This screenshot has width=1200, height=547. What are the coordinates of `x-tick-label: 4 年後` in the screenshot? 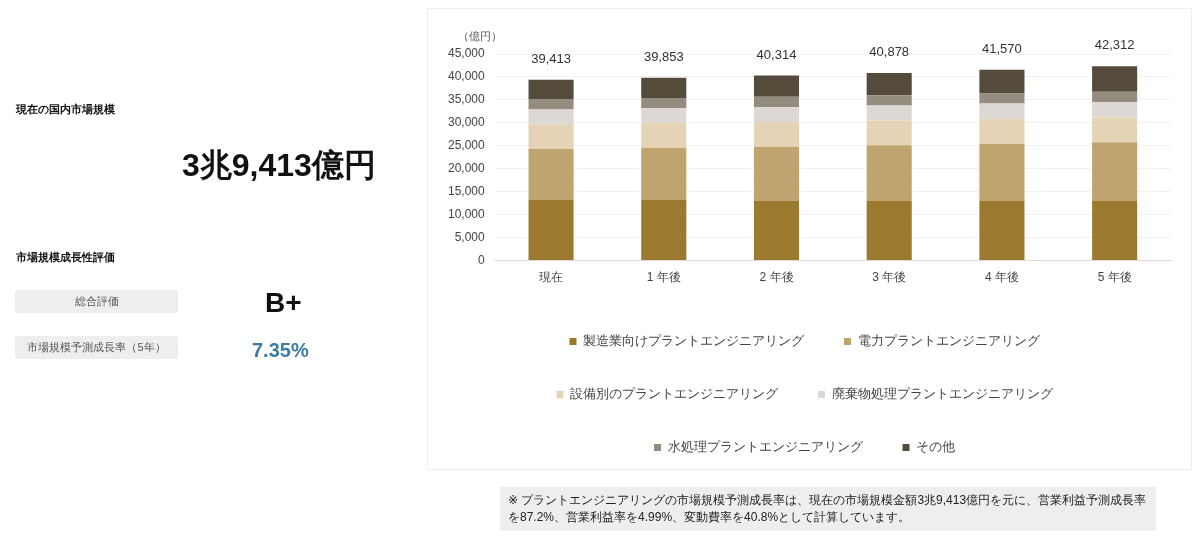 It's located at (1001, 277).